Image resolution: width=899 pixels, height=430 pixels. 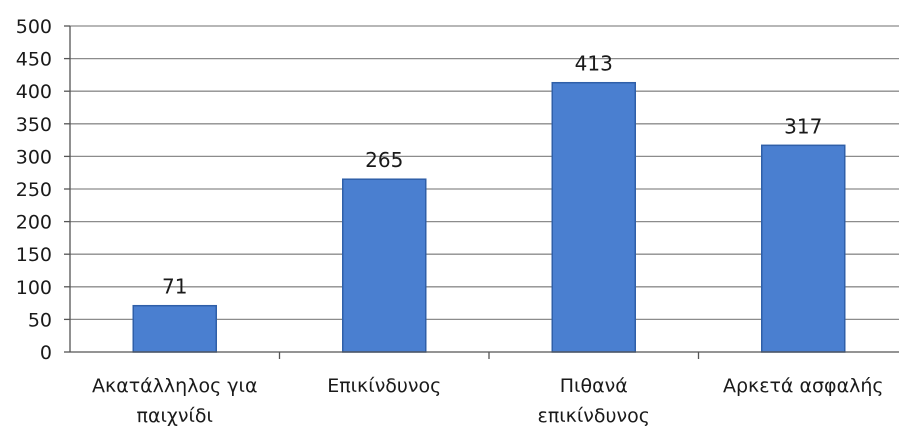 What do you see at coordinates (34, 288) in the screenshot?
I see `y-tick-label: 100` at bounding box center [34, 288].